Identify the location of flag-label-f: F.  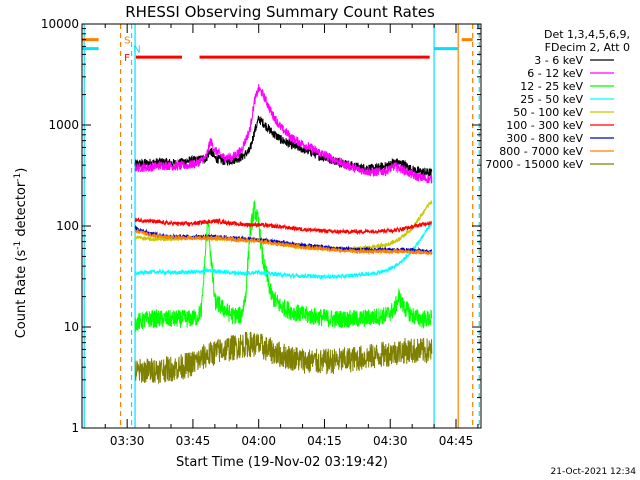
(127, 58).